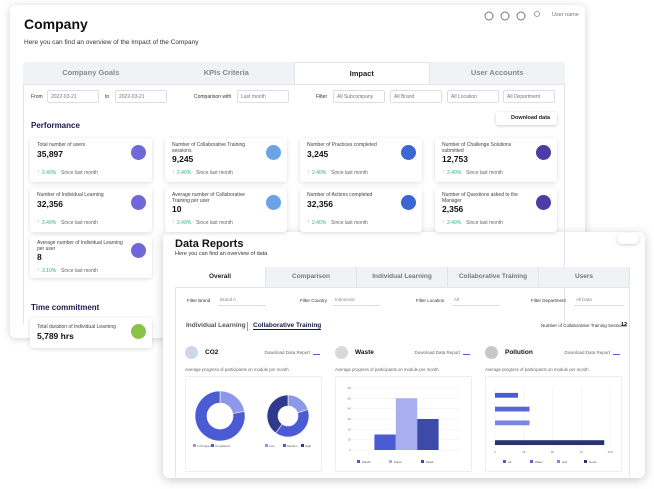 Image resolution: width=654 pixels, height=489 pixels. Describe the element at coordinates (529, 96) in the screenshot. I see `filter-select: All Department` at that location.